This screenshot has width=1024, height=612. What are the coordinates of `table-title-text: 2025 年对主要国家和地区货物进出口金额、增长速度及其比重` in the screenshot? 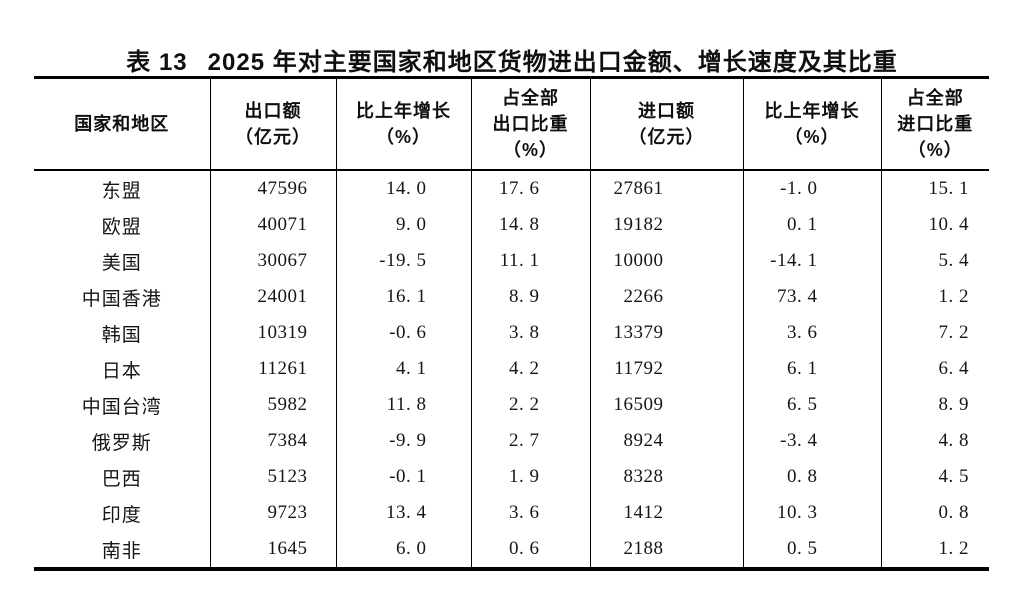 It's located at (552, 62).